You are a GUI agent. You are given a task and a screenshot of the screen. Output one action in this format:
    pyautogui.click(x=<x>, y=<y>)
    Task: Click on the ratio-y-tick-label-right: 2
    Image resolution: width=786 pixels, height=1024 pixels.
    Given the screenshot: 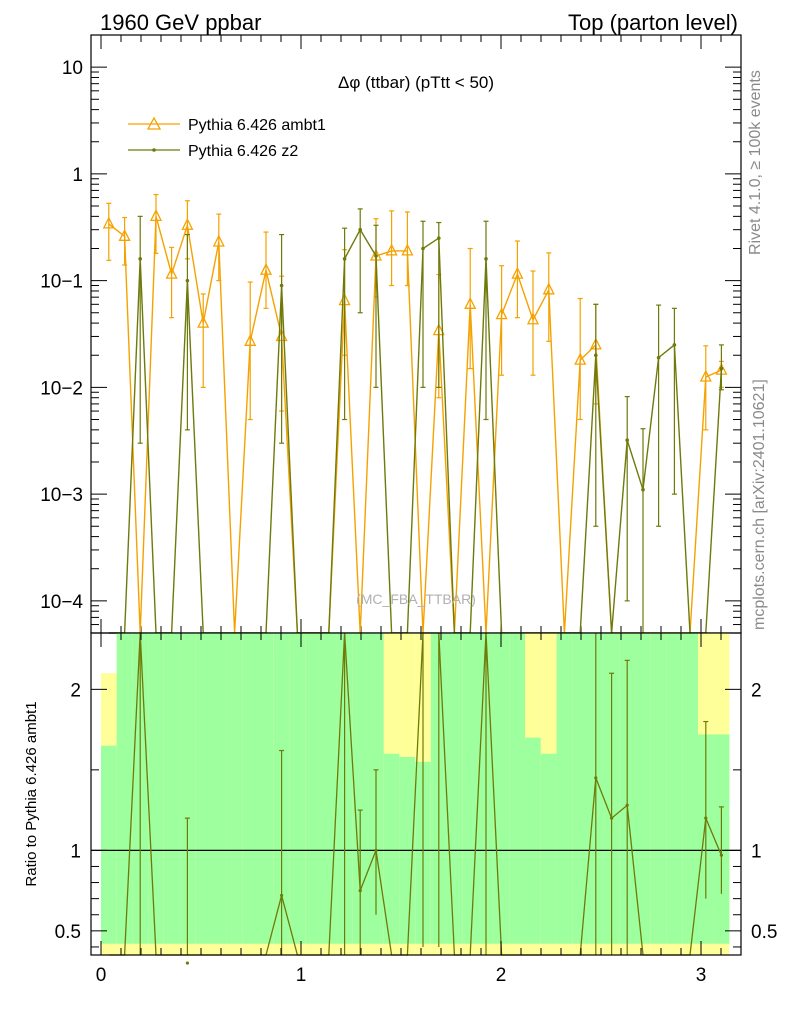 What is the action you would take?
    pyautogui.click(x=756, y=690)
    